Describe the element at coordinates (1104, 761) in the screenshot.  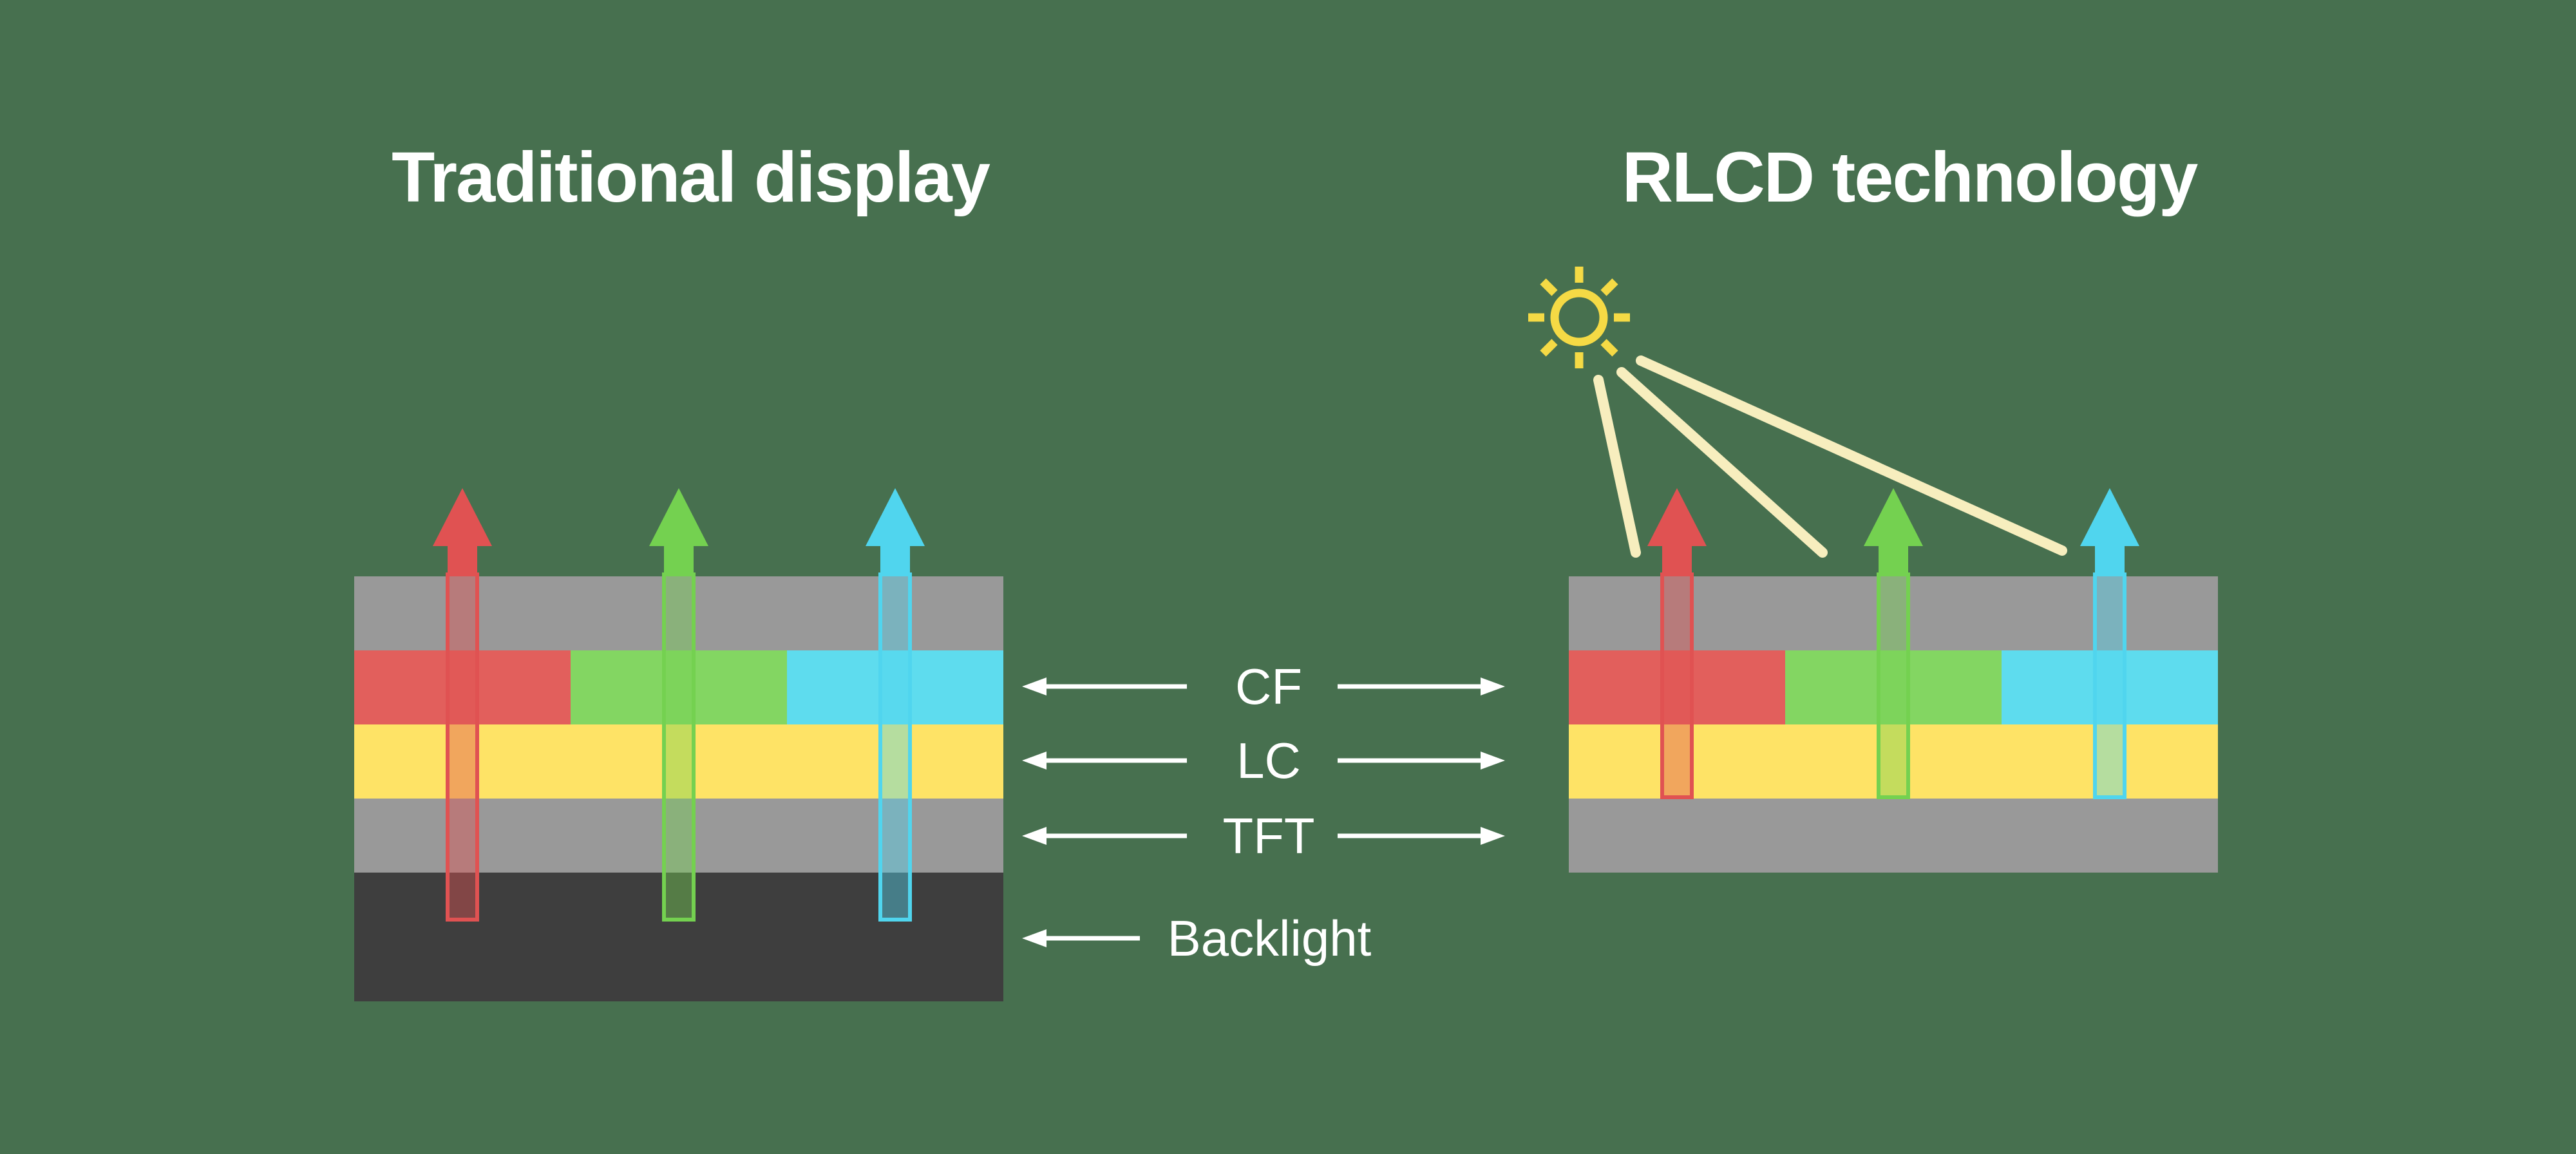
I see `lc-left-arrow` at that location.